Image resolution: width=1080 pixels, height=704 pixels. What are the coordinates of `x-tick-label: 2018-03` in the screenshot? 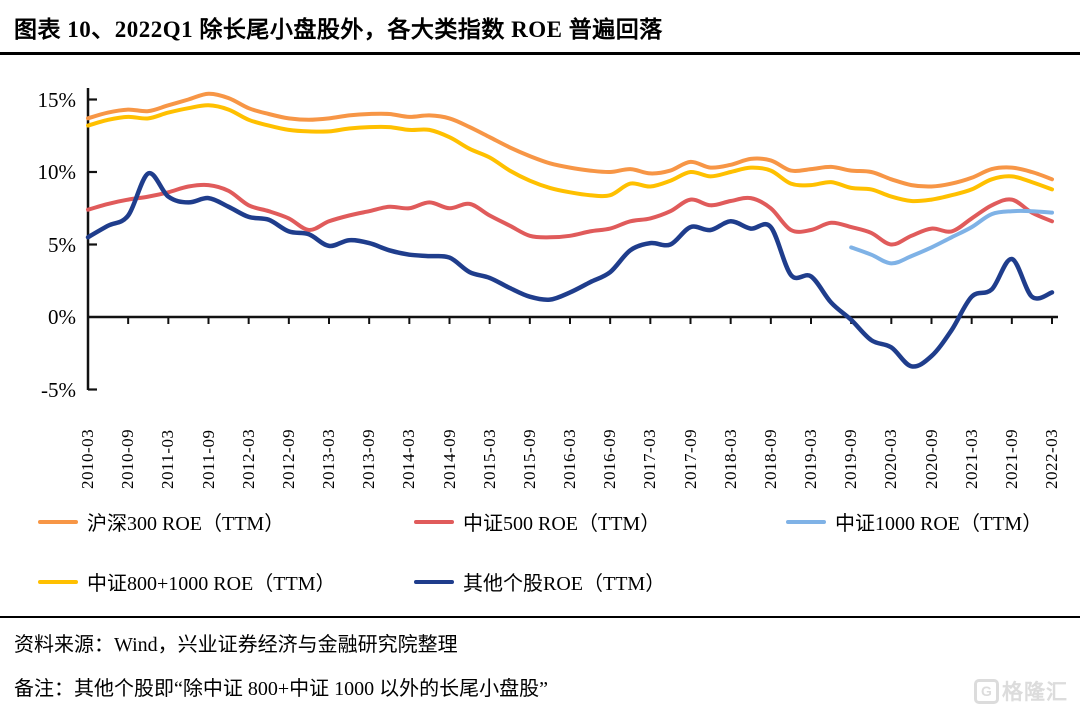 It's located at (730, 458).